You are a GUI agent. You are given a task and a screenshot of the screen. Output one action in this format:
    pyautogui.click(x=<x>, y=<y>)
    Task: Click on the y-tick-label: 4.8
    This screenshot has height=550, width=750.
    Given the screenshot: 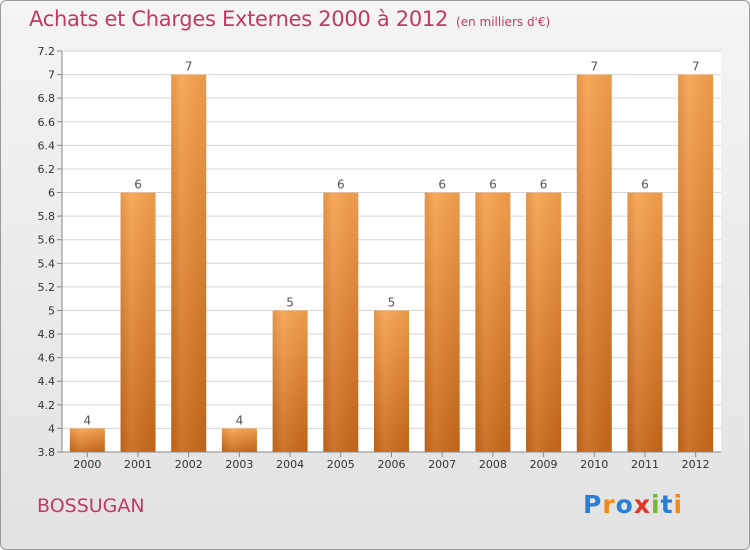 What is the action you would take?
    pyautogui.click(x=47, y=334)
    